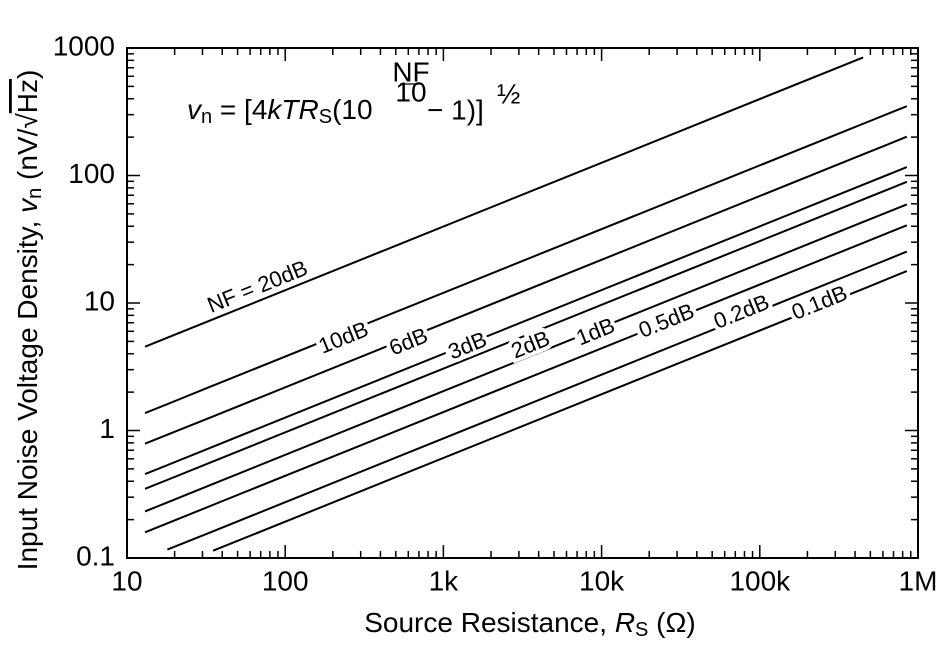 The width and height of the screenshot is (946, 651). Describe the element at coordinates (666, 320) in the screenshot. I see `series-label: 0.5dB` at that location.